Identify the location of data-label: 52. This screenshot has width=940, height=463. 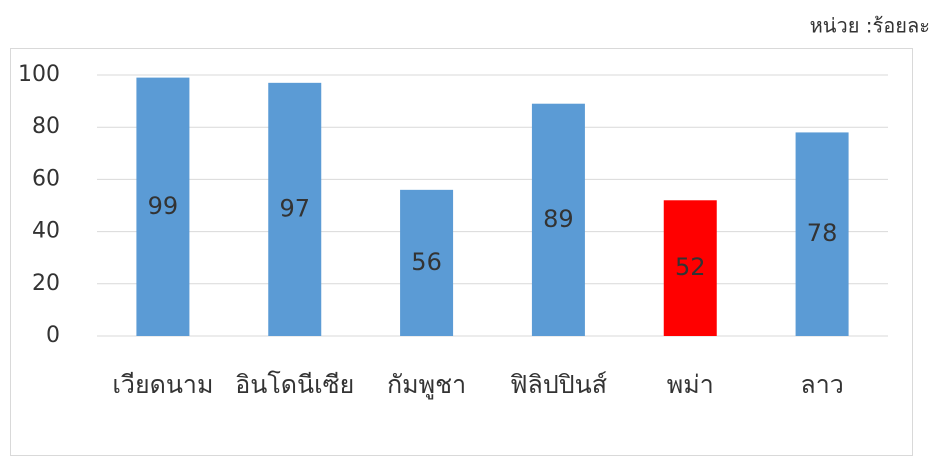
(690, 267).